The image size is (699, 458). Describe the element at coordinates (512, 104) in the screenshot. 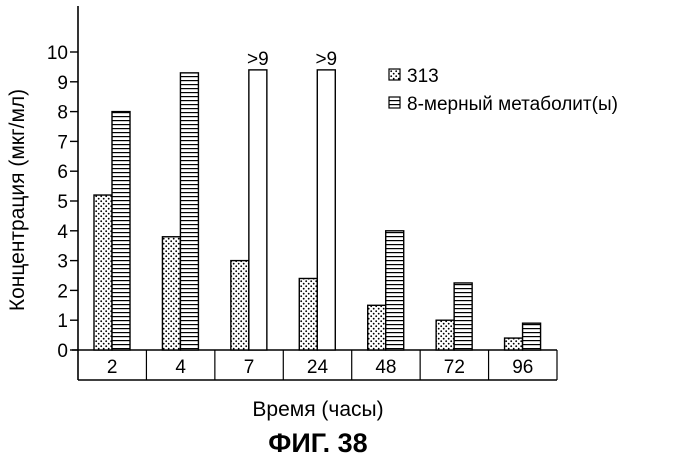

I see `legend-label-metabolite: 8-мерный метаболит(ы)` at that location.